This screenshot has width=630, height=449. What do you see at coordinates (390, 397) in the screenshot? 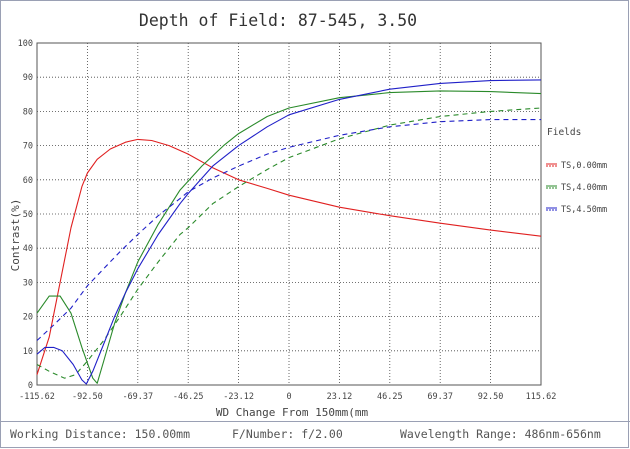
I see `x-tick-label: 46.25` at bounding box center [390, 397].